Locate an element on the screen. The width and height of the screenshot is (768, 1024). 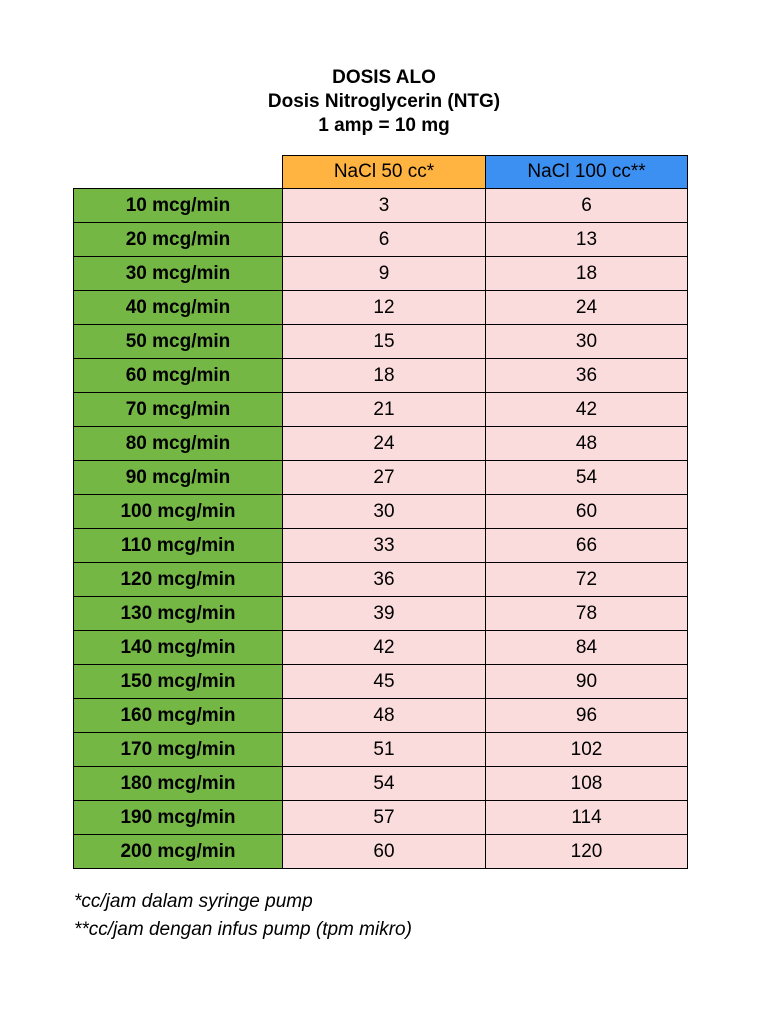
nacl100-cell: 36 is located at coordinates (586, 375).